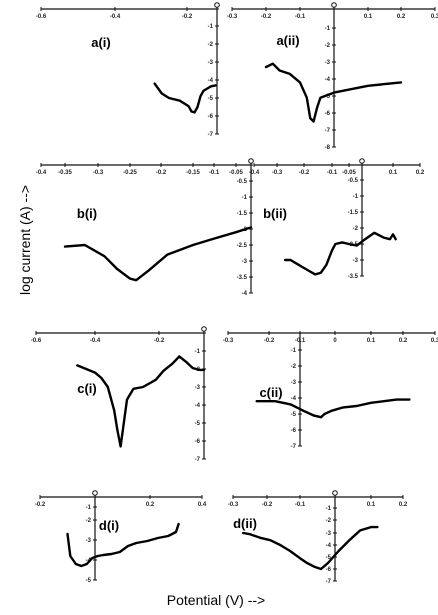  Describe the element at coordinates (202, 505) in the screenshot. I see `x-tick-label: 0.4` at that location.